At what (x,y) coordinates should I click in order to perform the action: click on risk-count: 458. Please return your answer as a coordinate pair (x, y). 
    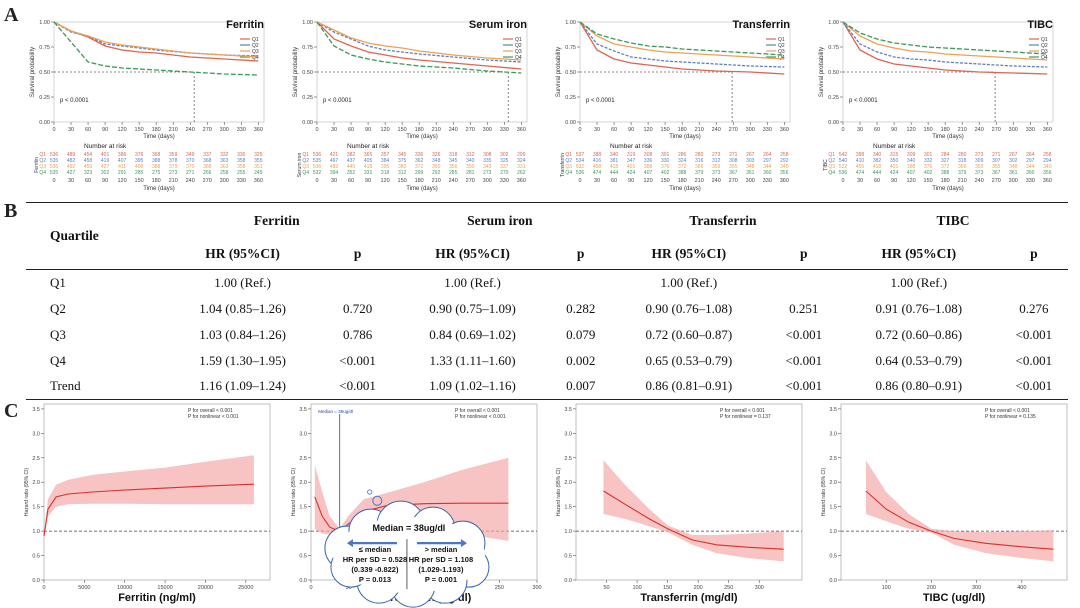
    Looking at the image, I should click on (597, 167).